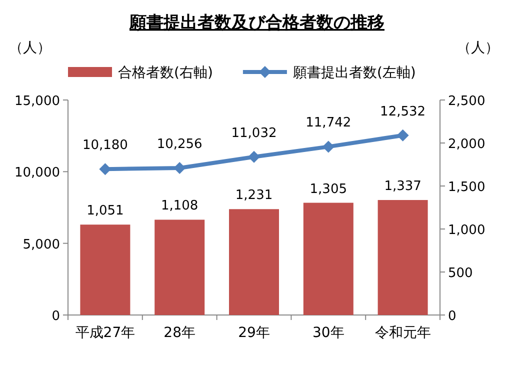 The width and height of the screenshot is (514, 377). I want to click on legend-label: 願書提出者数(左軸), so click(354, 73).